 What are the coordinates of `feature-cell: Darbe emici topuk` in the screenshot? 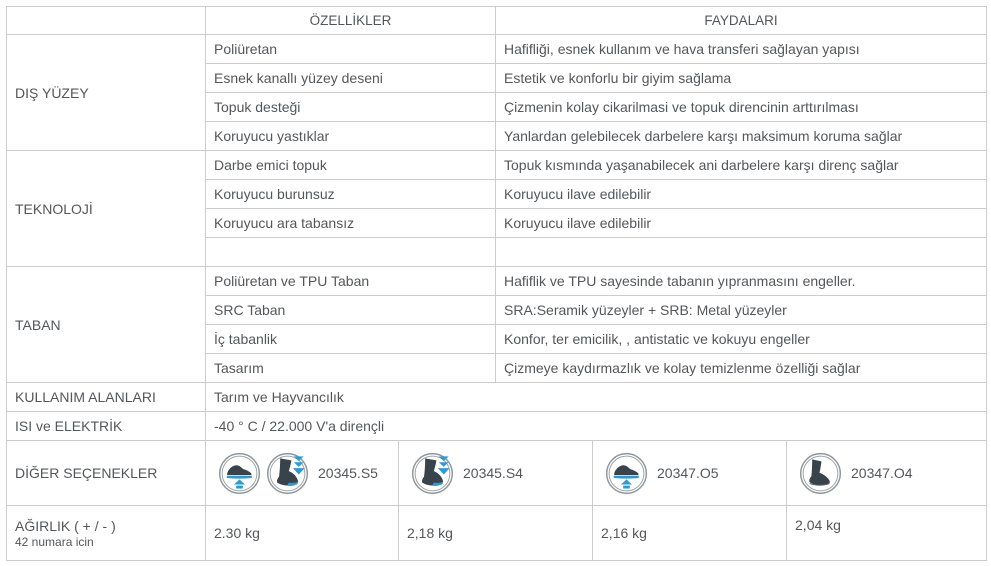 It's located at (350, 165).